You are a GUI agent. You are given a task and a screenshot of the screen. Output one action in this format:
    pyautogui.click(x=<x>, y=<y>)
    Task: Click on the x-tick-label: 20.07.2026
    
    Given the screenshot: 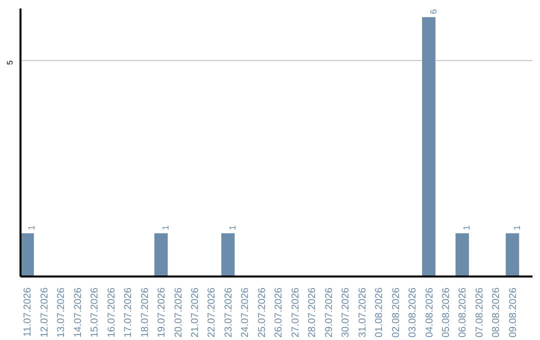 What is the action you would take?
    pyautogui.click(x=178, y=312)
    